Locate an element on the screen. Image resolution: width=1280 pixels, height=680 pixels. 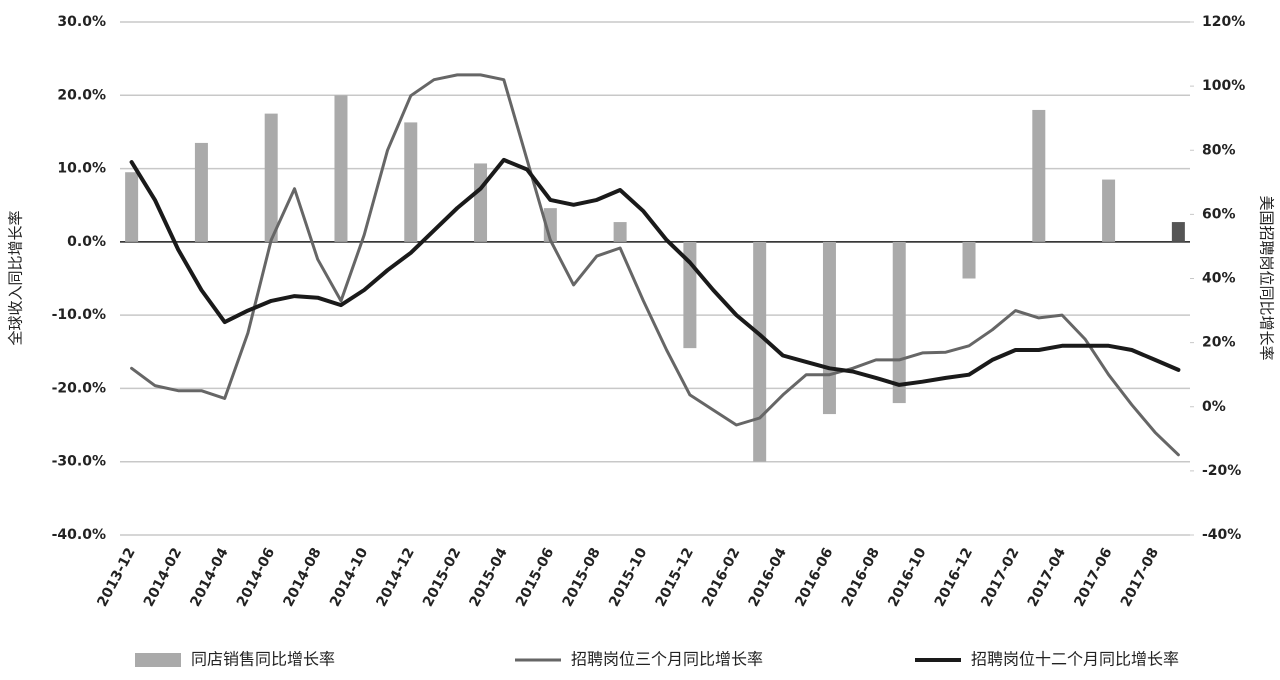
x-tick-label: 2013-12 is located at coordinates (116, 577).